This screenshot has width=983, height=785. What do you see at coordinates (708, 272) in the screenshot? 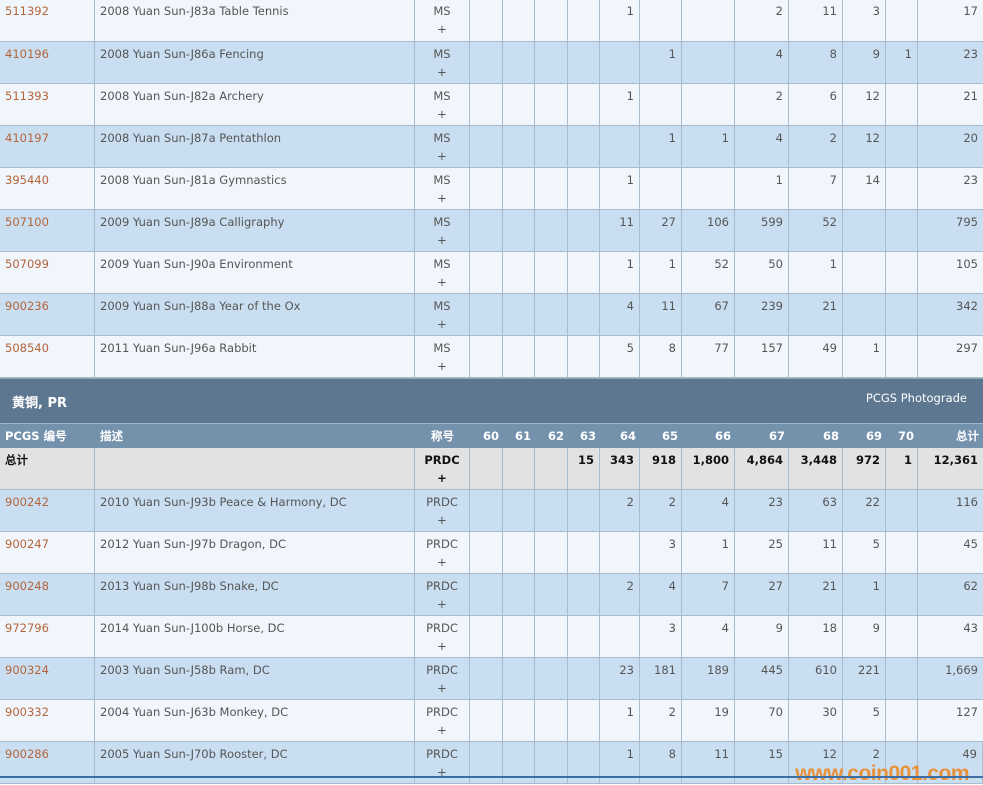
I see `grade-66-count: 52` at bounding box center [708, 272].